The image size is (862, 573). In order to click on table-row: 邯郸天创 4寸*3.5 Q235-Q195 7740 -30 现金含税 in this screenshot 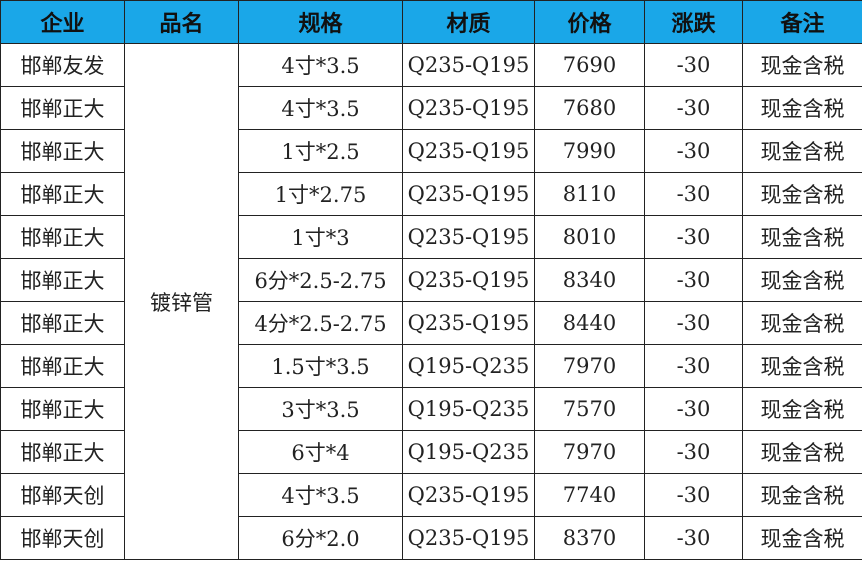, I will do `click(431, 495)`.